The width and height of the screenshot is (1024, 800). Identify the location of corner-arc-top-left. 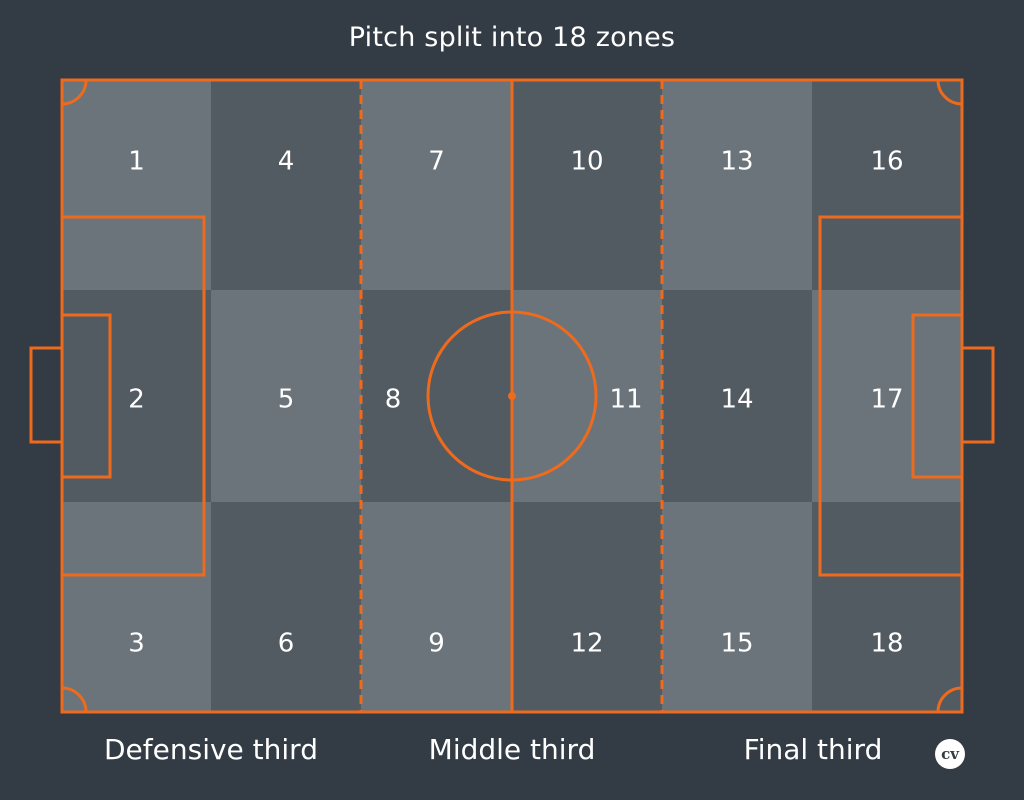
(74, 92).